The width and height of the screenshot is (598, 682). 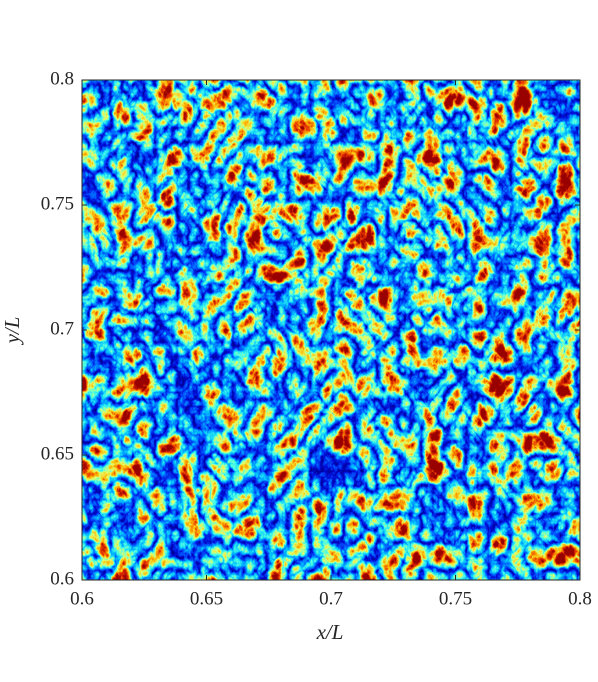 I want to click on x-tick-label: 0.65, so click(x=206, y=598).